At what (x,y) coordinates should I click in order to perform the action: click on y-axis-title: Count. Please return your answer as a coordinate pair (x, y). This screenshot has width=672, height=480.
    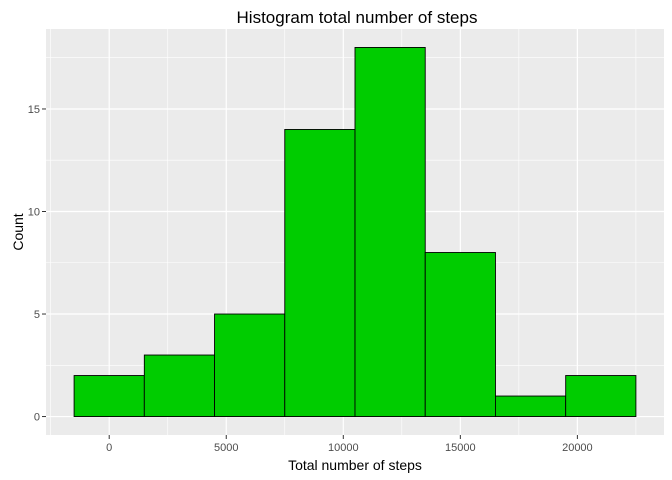
    Looking at the image, I should click on (18, 231).